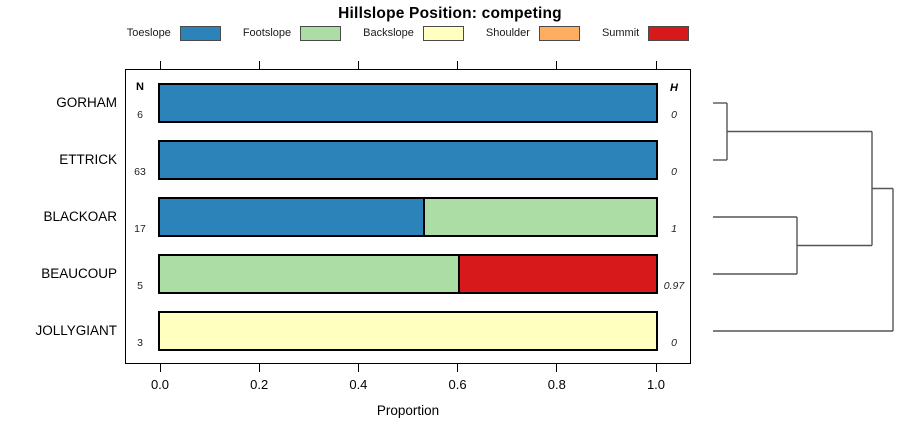 The height and width of the screenshot is (440, 900). I want to click on series-label: BLACKOAR, so click(80, 216).